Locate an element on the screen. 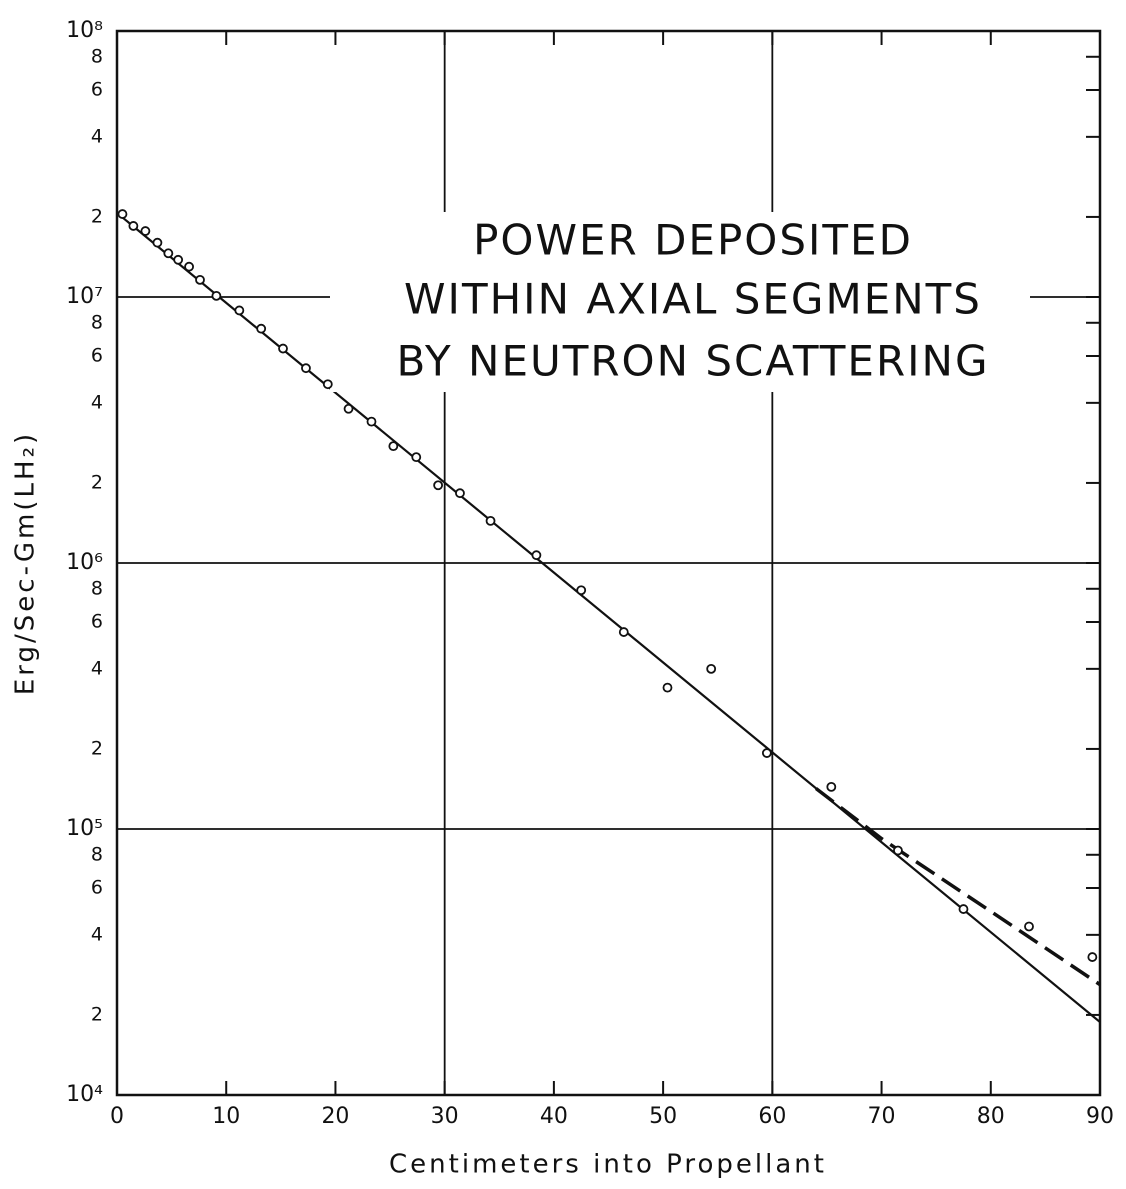  y-tick-label: 10⁵ is located at coordinates (84, 828).